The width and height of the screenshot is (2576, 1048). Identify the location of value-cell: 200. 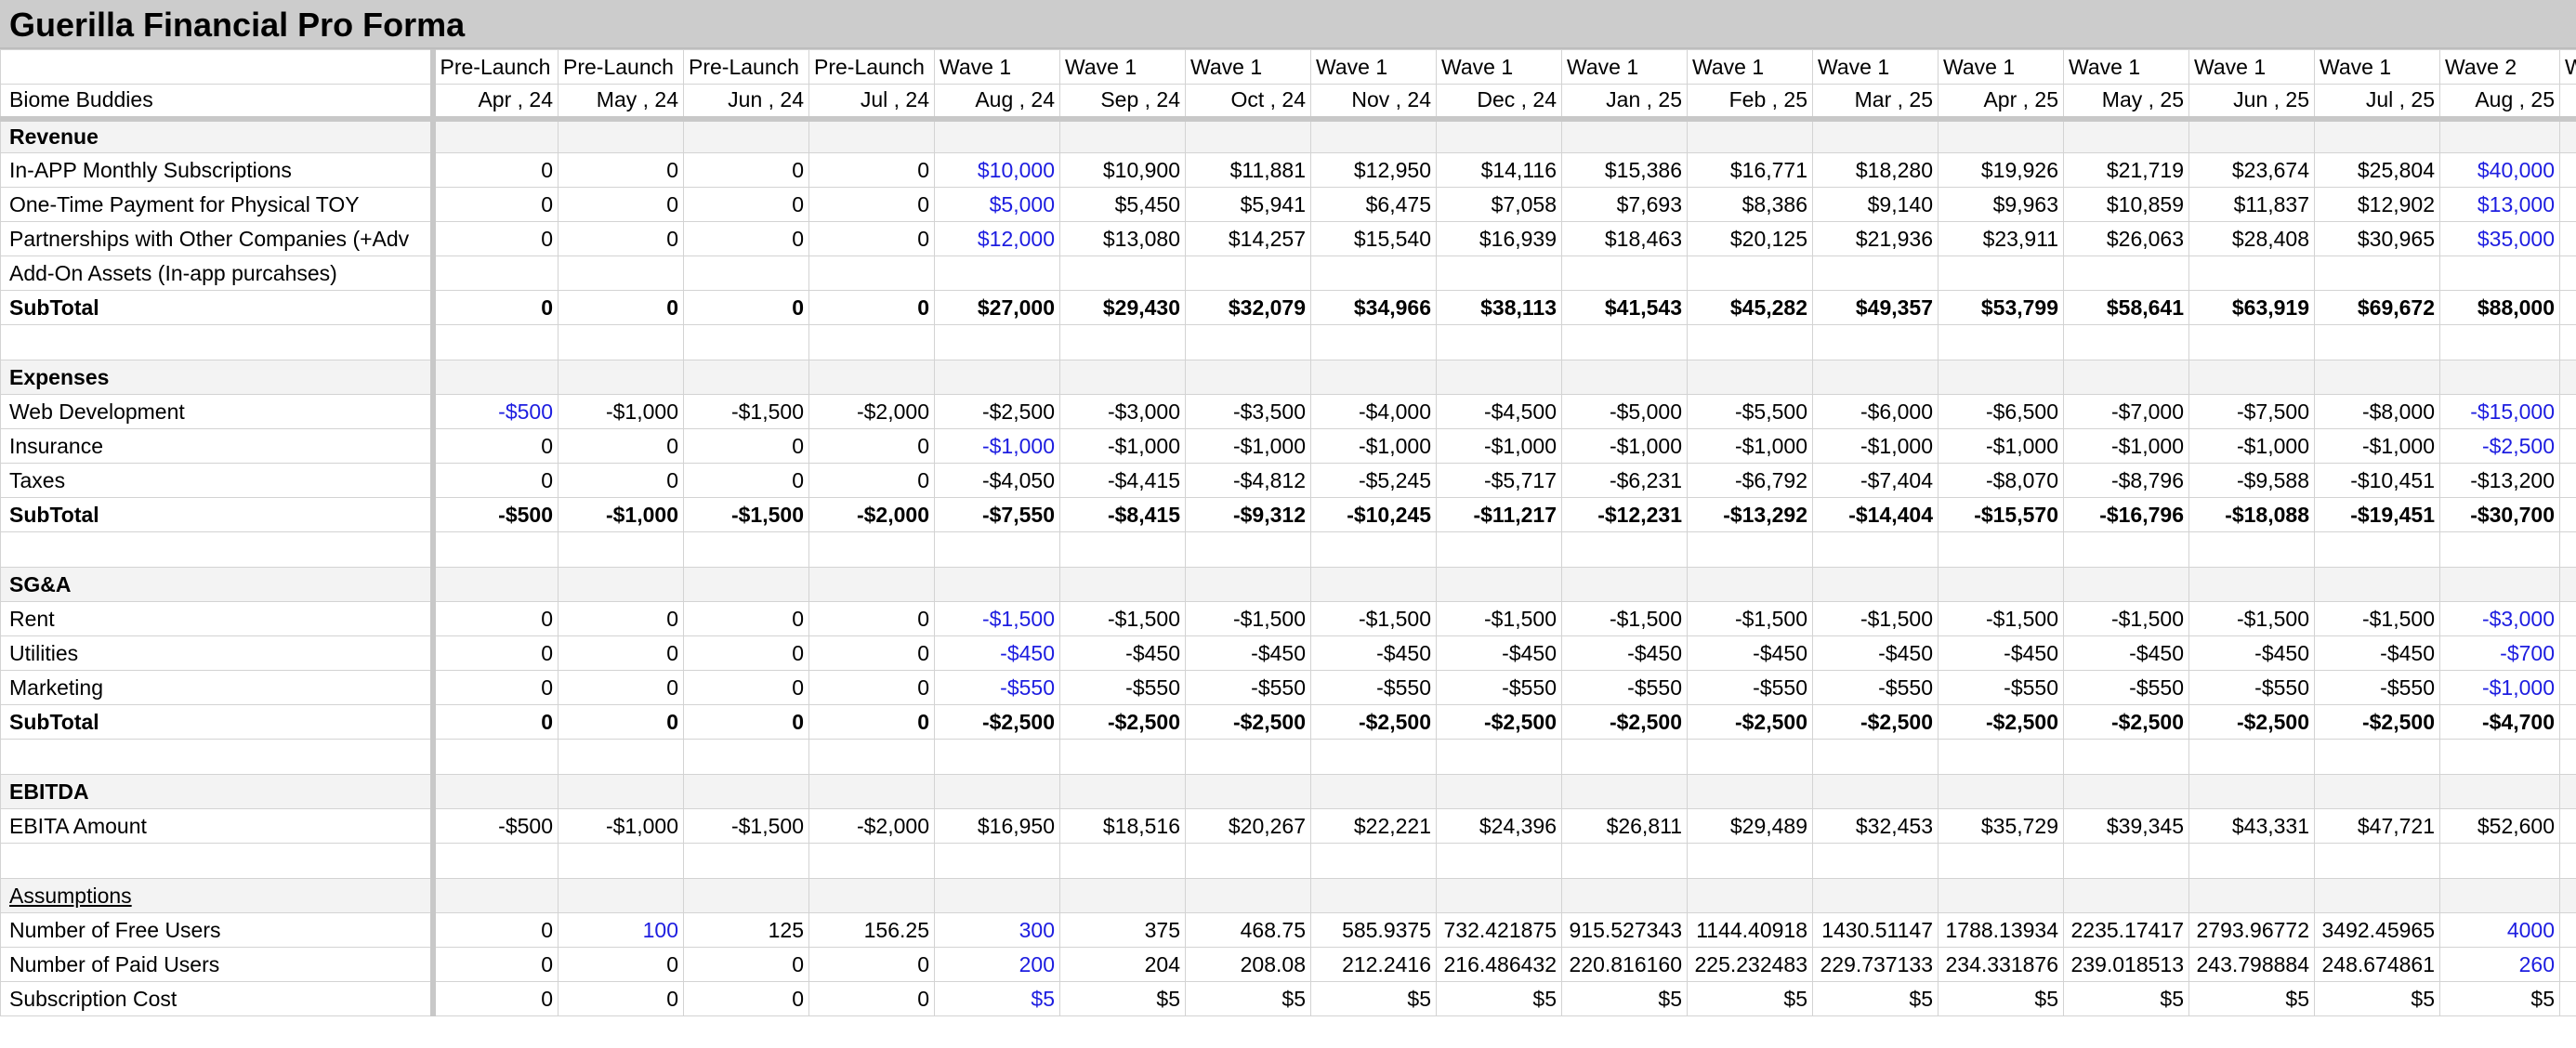
(997, 964).